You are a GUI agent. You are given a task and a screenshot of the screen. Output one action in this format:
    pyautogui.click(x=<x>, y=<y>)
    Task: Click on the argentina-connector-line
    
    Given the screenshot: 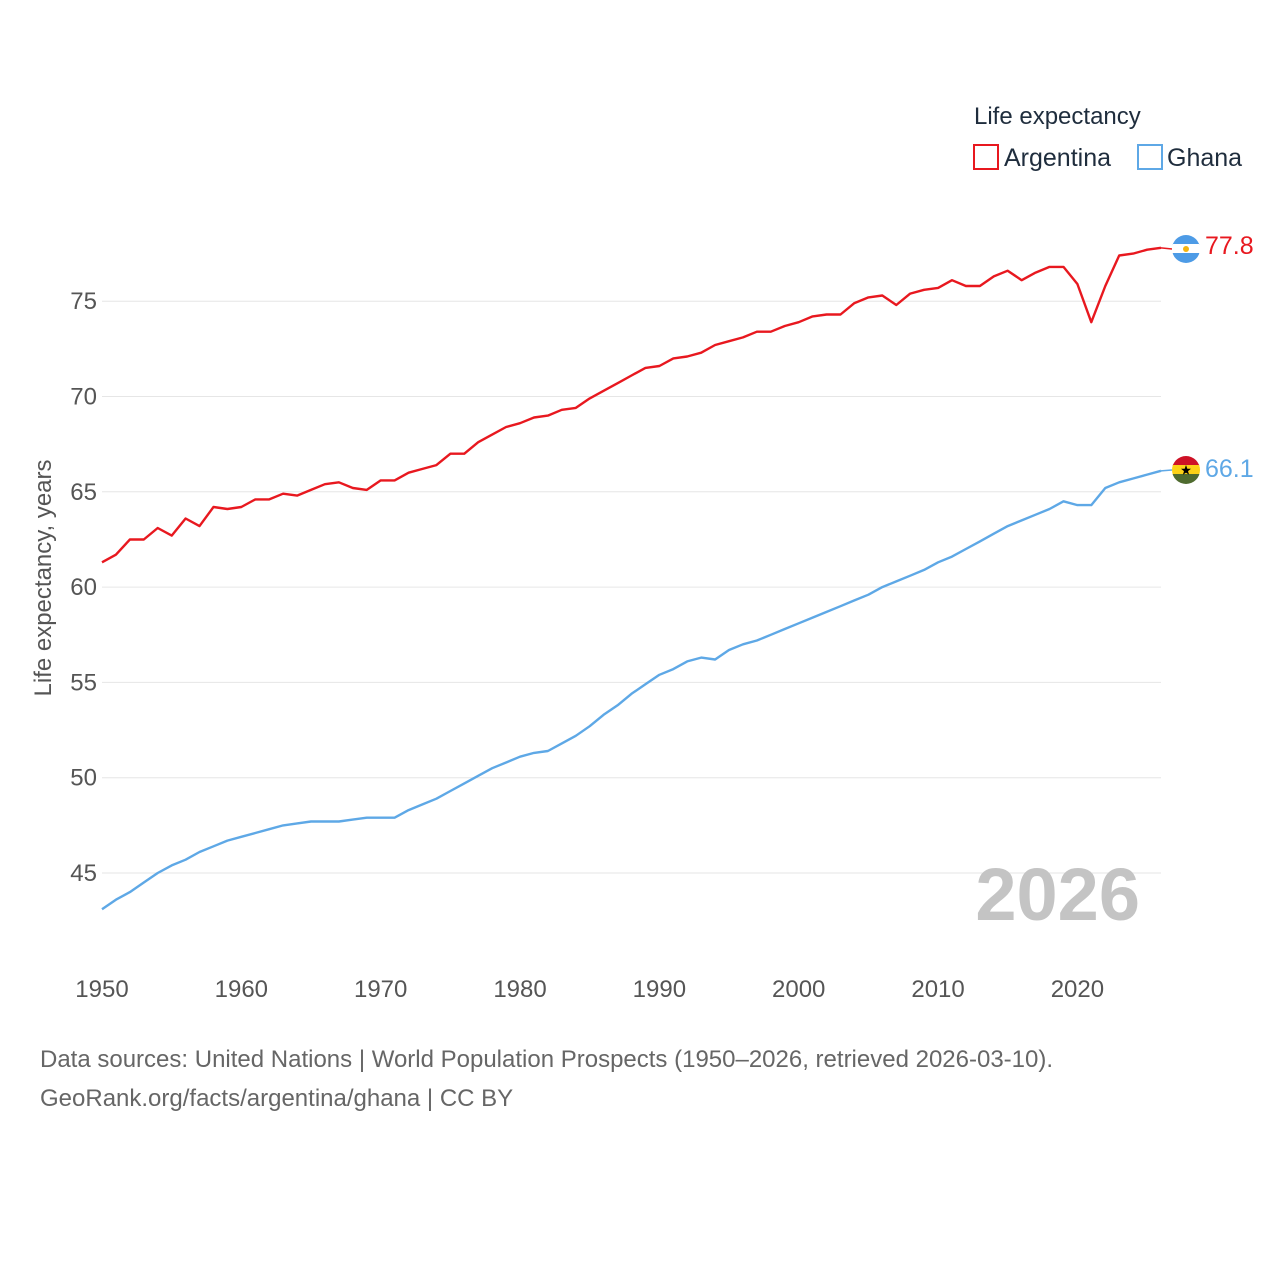 What is the action you would take?
    pyautogui.click(x=1166, y=248)
    